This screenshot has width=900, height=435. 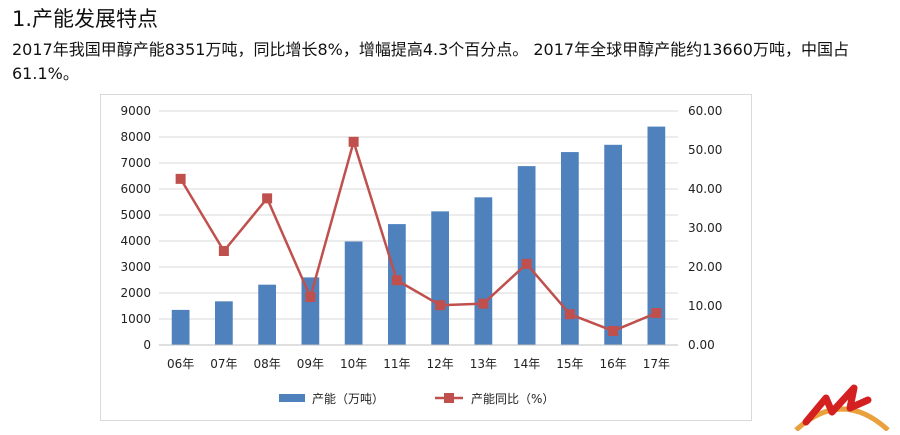 What do you see at coordinates (705, 150) in the screenshot?
I see `y-right-tick-label: 50.00` at bounding box center [705, 150].